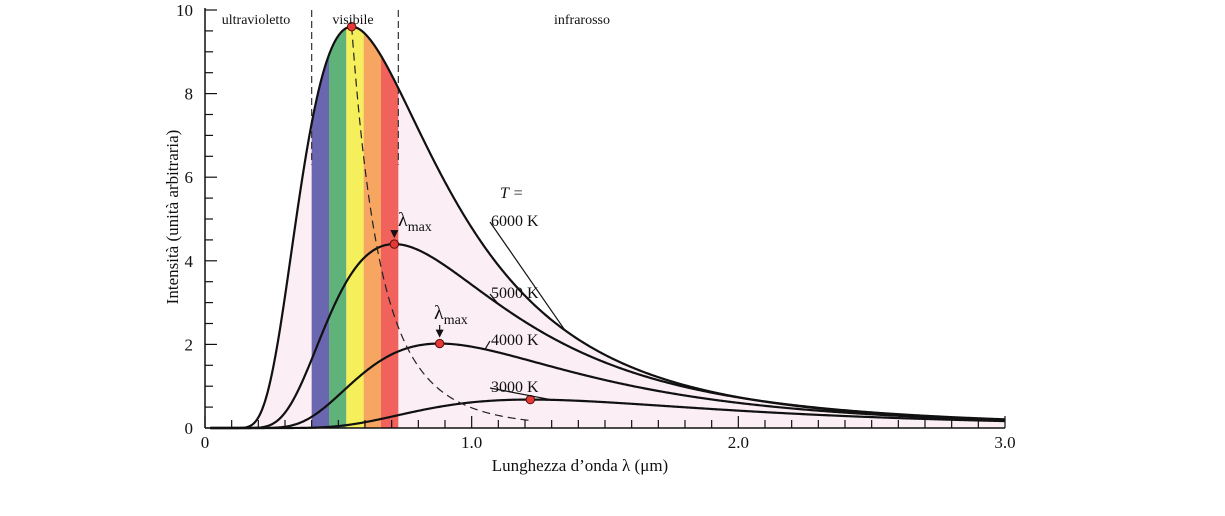 The height and width of the screenshot is (516, 1225). What do you see at coordinates (1004, 442) in the screenshot?
I see `x-tick-label-3: 3.0` at bounding box center [1004, 442].